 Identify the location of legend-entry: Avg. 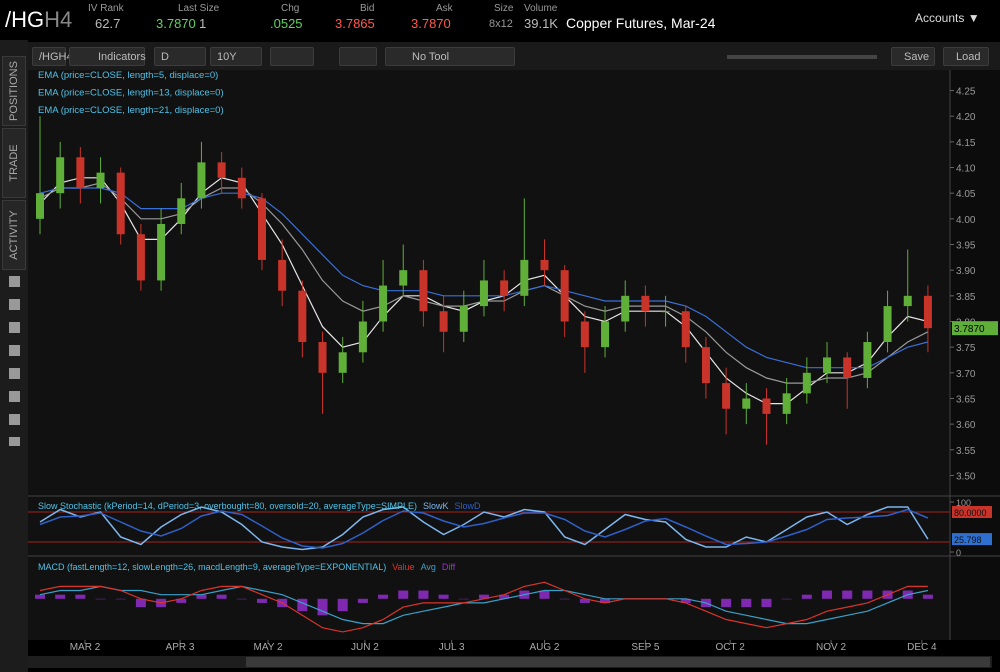
(428, 567).